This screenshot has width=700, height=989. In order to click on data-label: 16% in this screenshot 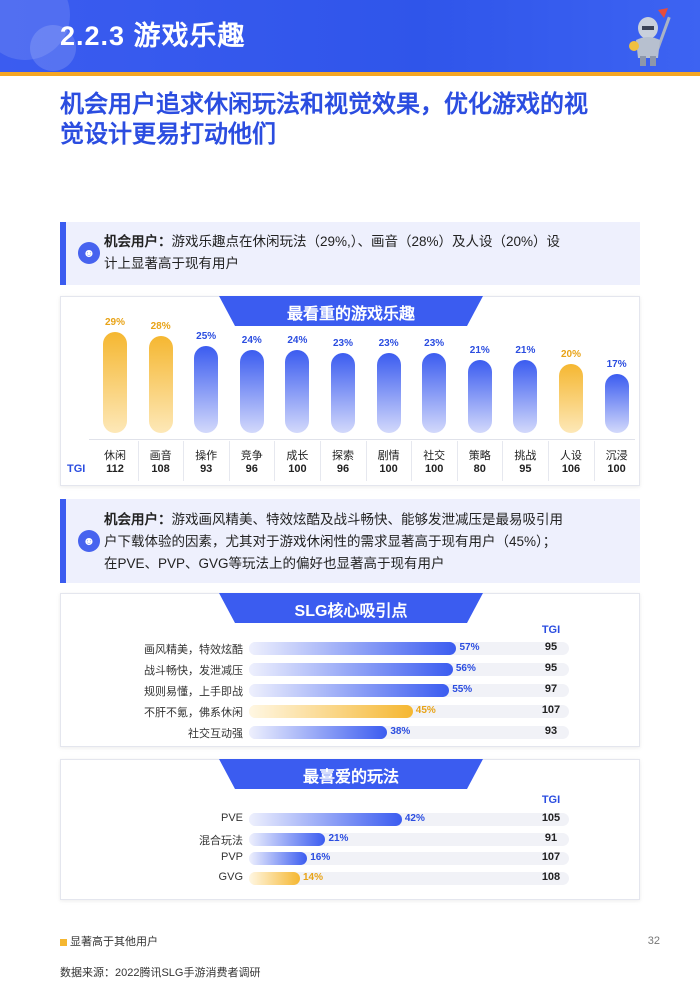, I will do `click(320, 857)`.